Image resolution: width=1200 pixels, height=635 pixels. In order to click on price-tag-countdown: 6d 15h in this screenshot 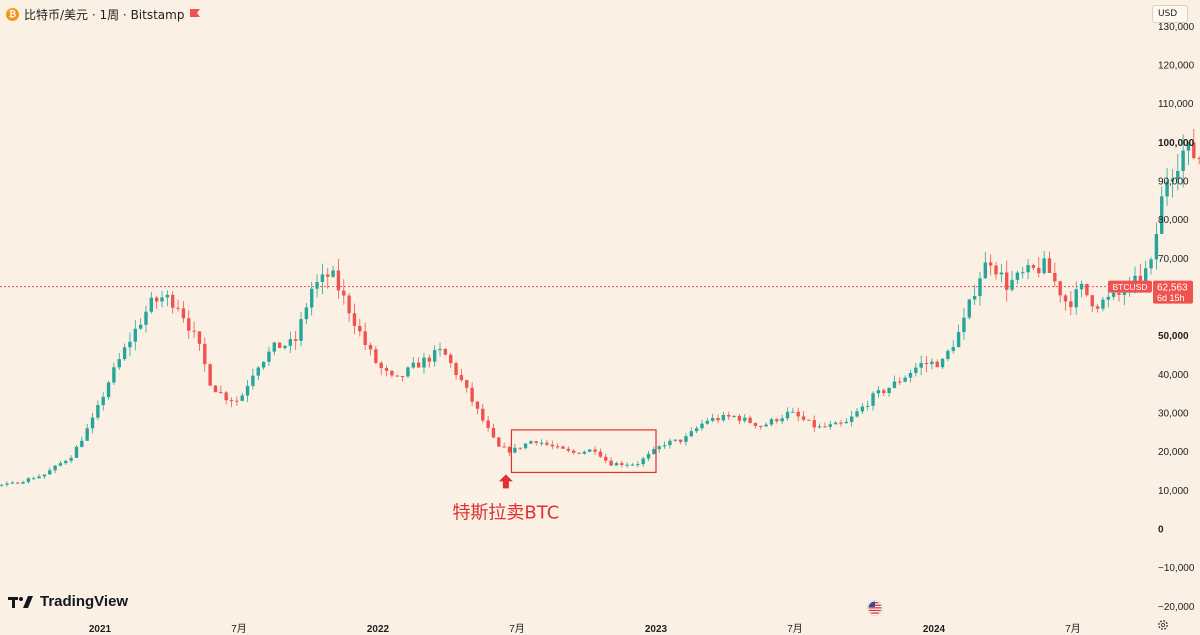, I will do `click(1171, 298)`.